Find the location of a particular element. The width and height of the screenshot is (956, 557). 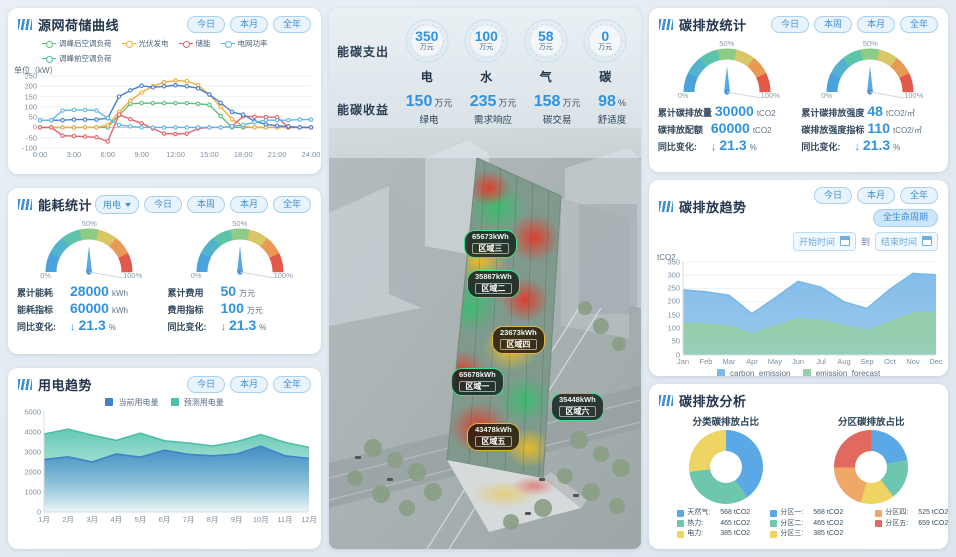

zone-tag: 65678kWh 区域一 is located at coordinates (477, 382).